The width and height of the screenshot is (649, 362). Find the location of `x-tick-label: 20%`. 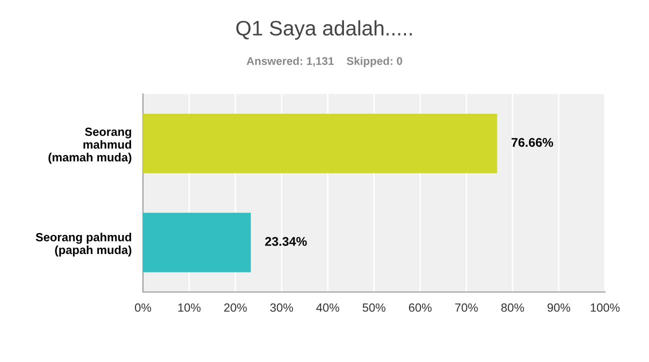

x-tick-label: 20% is located at coordinates (235, 307).